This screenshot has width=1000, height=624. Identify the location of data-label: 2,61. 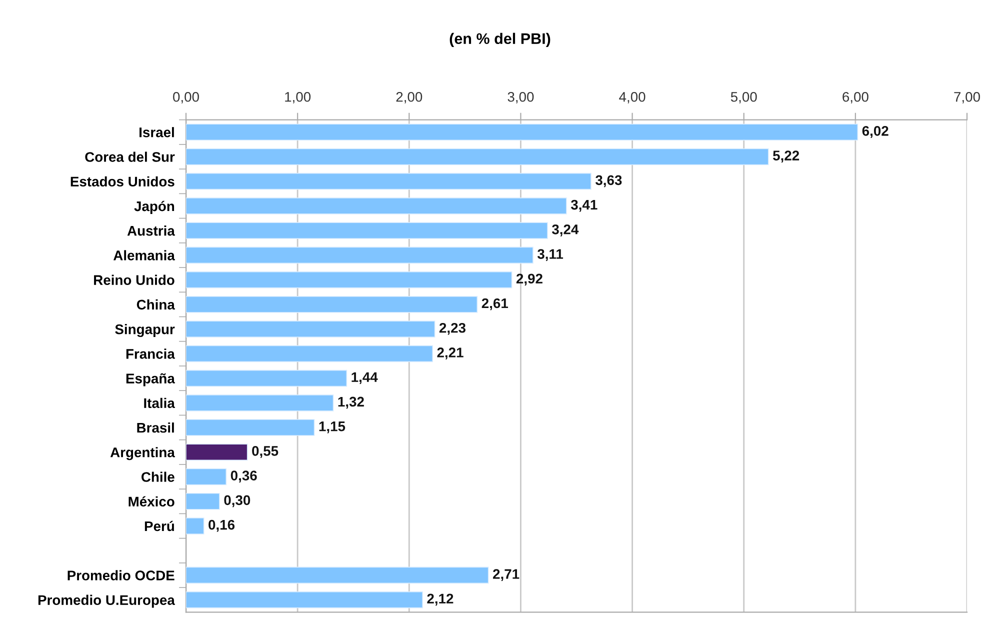
(495, 304).